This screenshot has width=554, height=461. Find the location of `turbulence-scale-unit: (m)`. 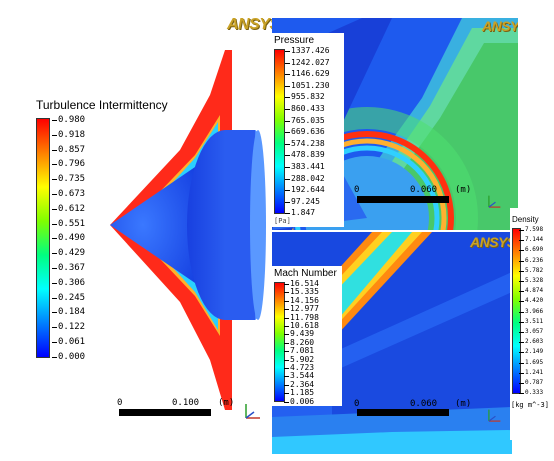

turbulence-scale-unit: (m) is located at coordinates (226, 403).